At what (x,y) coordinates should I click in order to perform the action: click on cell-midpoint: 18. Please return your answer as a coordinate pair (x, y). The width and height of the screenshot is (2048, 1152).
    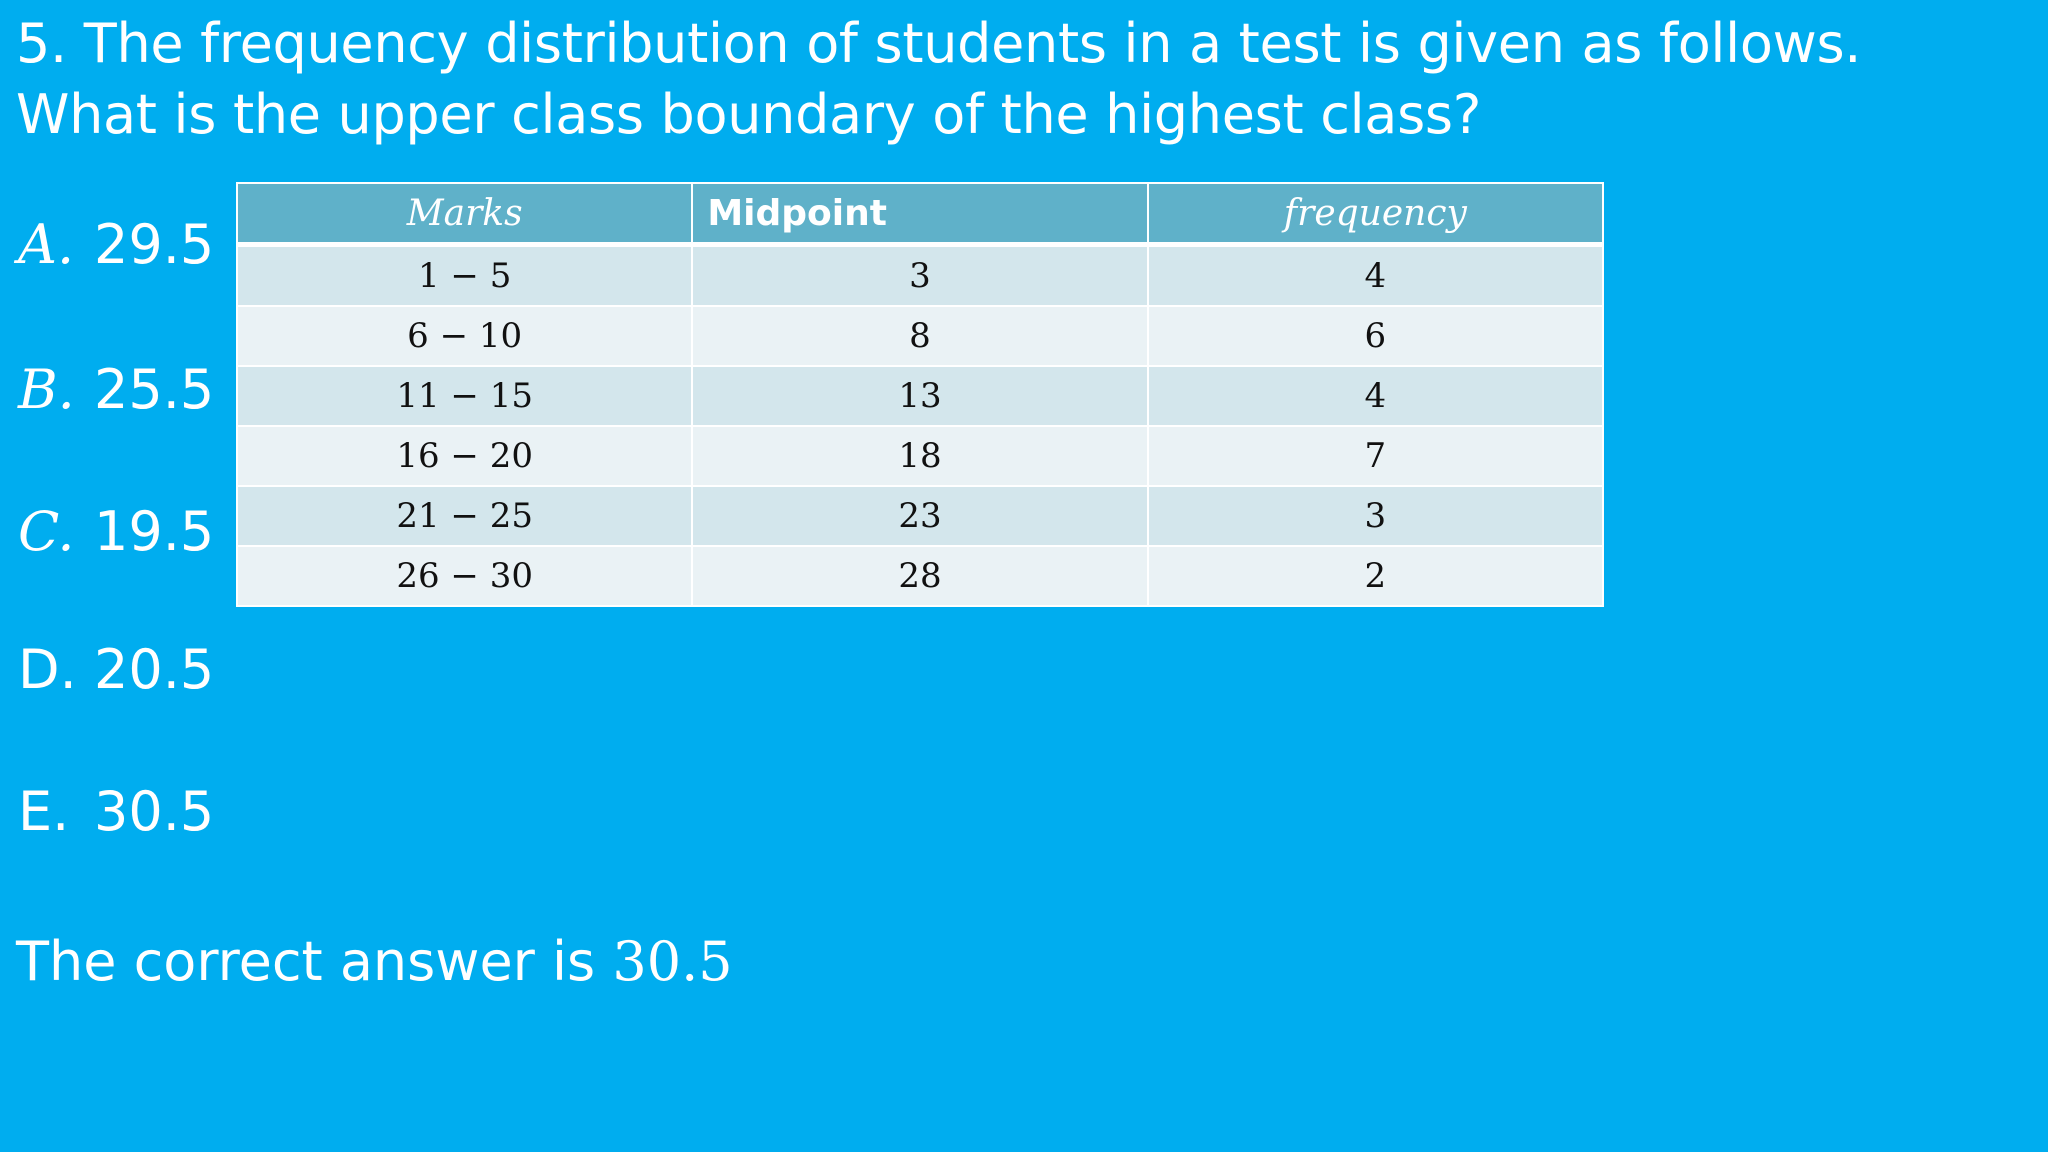
    Looking at the image, I should click on (920, 456).